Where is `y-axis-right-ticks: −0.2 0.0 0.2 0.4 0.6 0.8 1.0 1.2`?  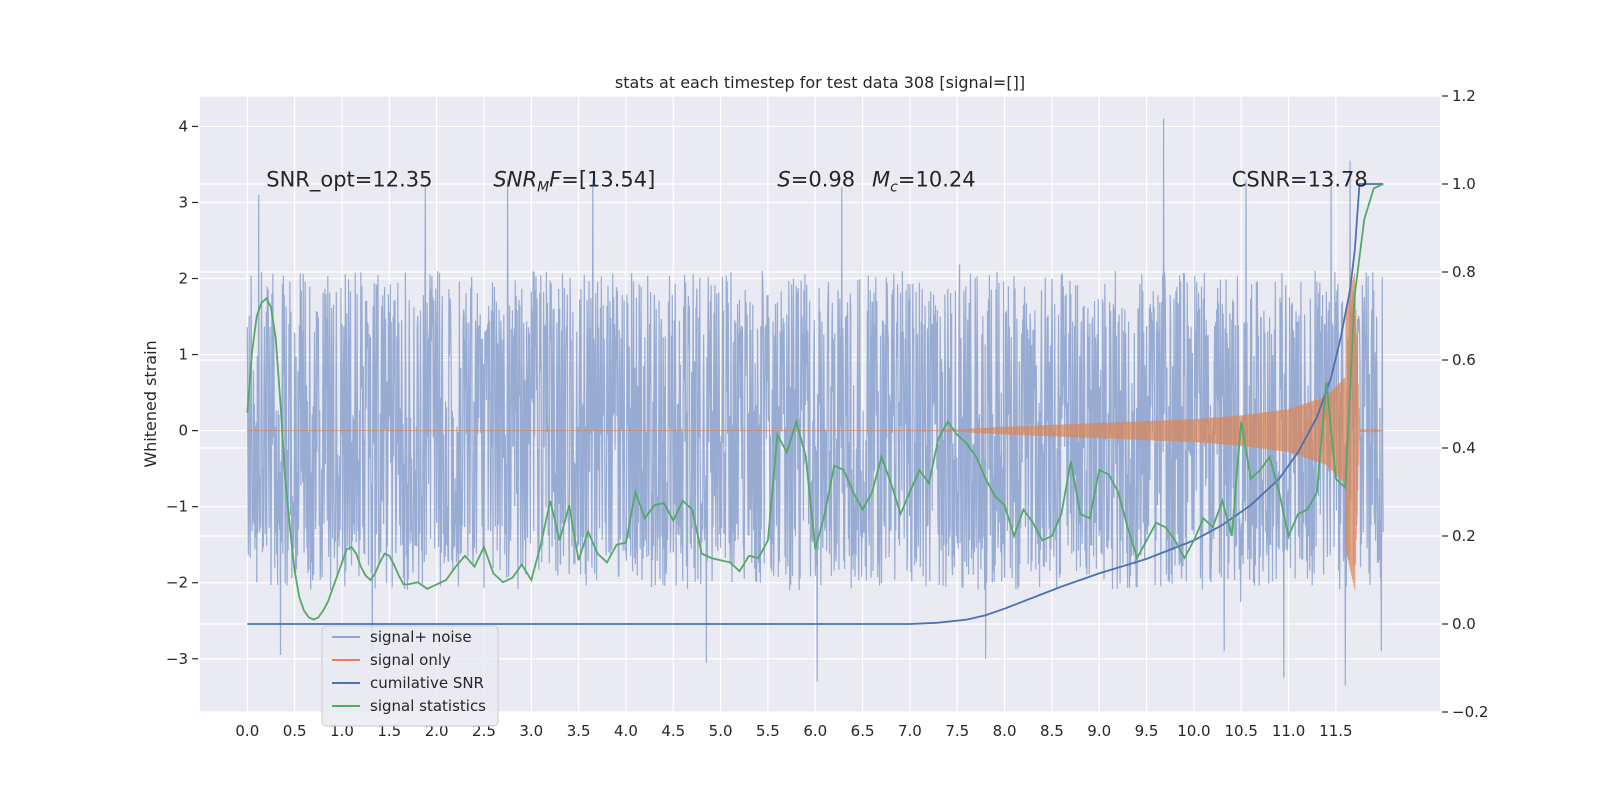
y-axis-right-ticks: −0.2 0.0 0.2 0.4 0.6 0.8 1.0 1.2 is located at coordinates (1465, 404).